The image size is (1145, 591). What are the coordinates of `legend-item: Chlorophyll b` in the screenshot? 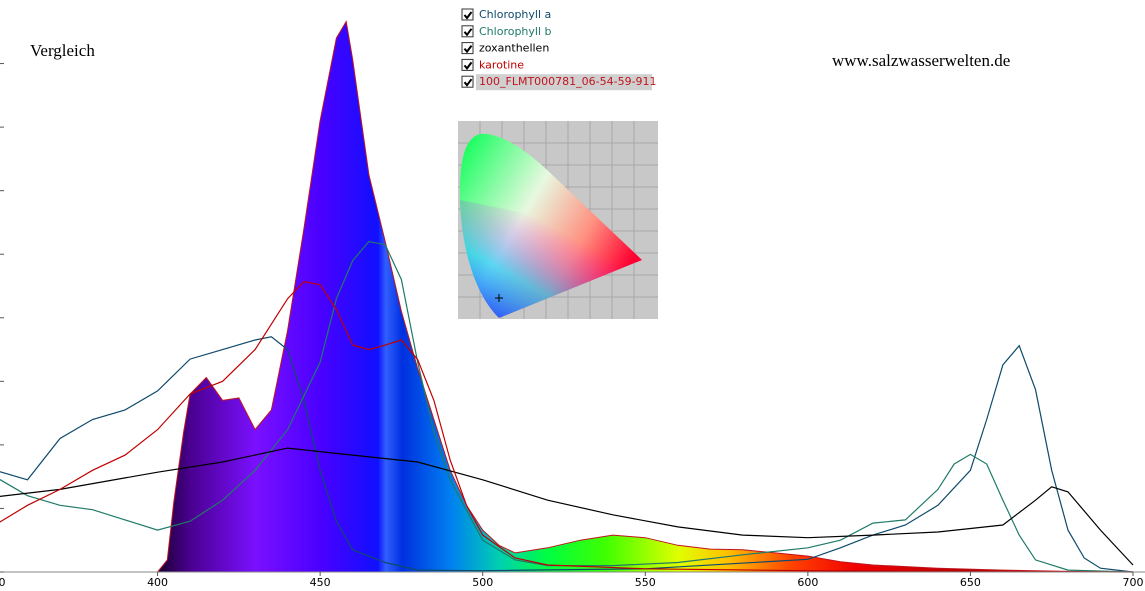 It's located at (506, 31).